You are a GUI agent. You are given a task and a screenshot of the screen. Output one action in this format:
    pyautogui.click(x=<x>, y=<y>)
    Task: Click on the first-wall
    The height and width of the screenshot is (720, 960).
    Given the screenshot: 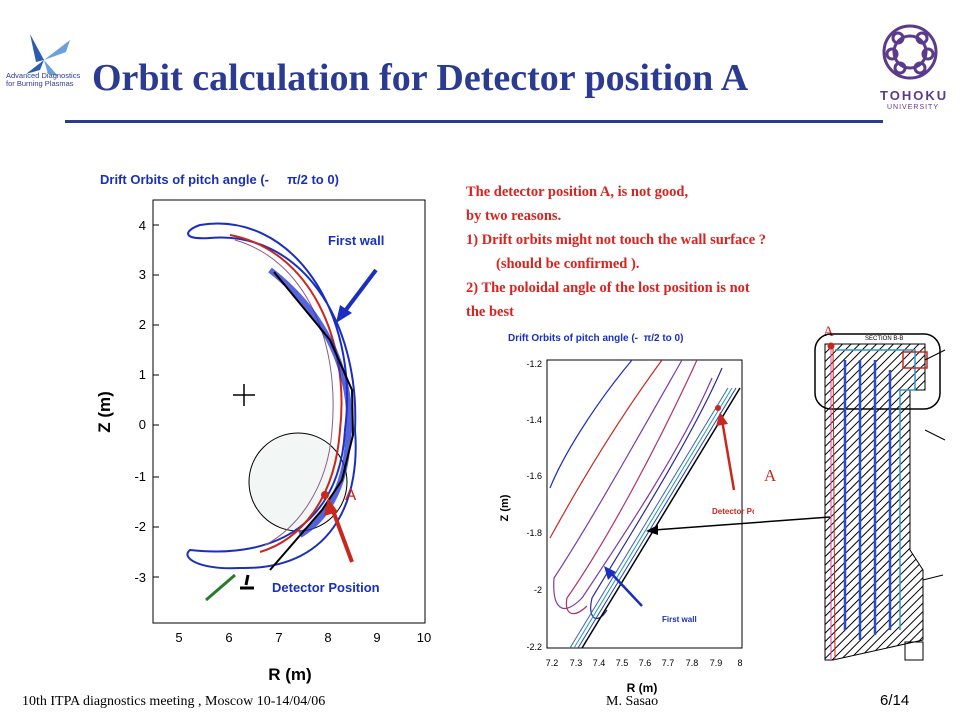 What is the action you would take?
    pyautogui.click(x=312, y=421)
    